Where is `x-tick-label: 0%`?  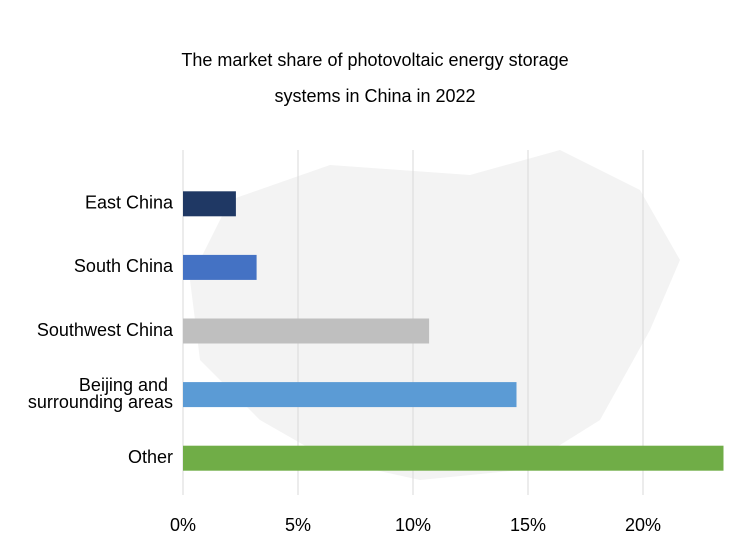
x-tick-label: 0% is located at coordinates (183, 525).